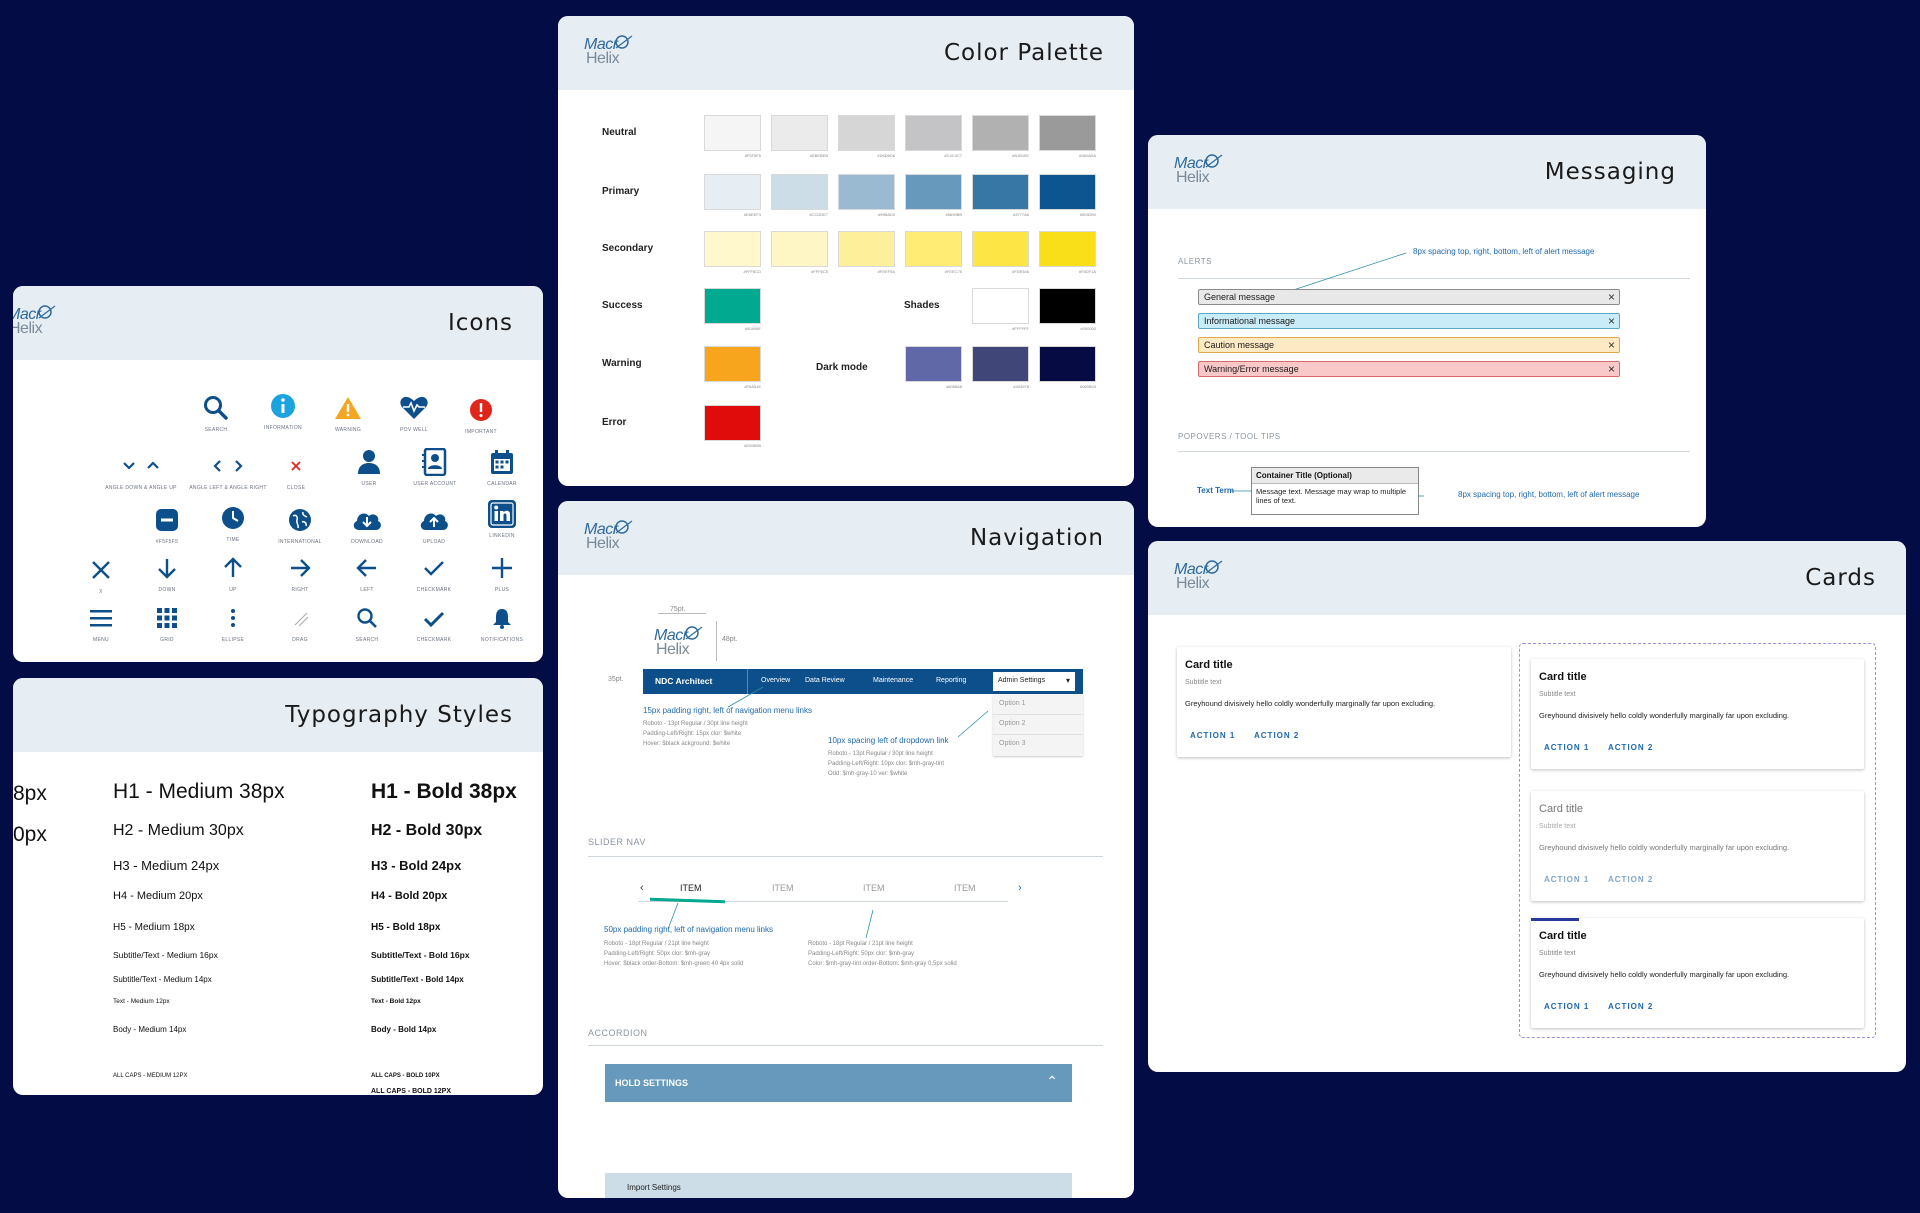 The height and width of the screenshot is (1213, 1920). Describe the element at coordinates (776, 680) in the screenshot. I see `nav-item-overview: Overview` at that location.